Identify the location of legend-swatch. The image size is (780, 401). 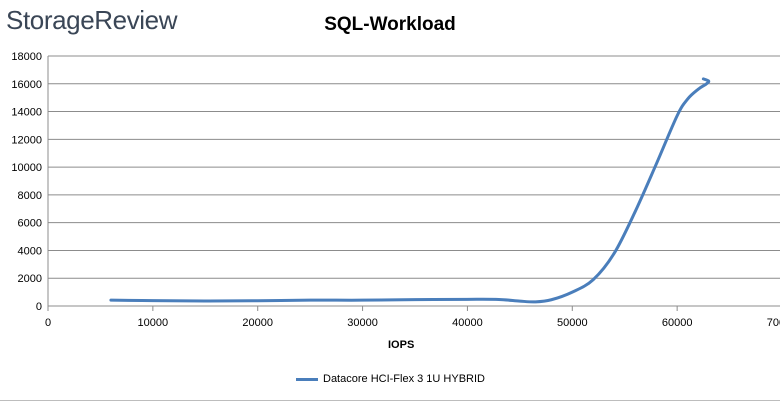
(307, 379).